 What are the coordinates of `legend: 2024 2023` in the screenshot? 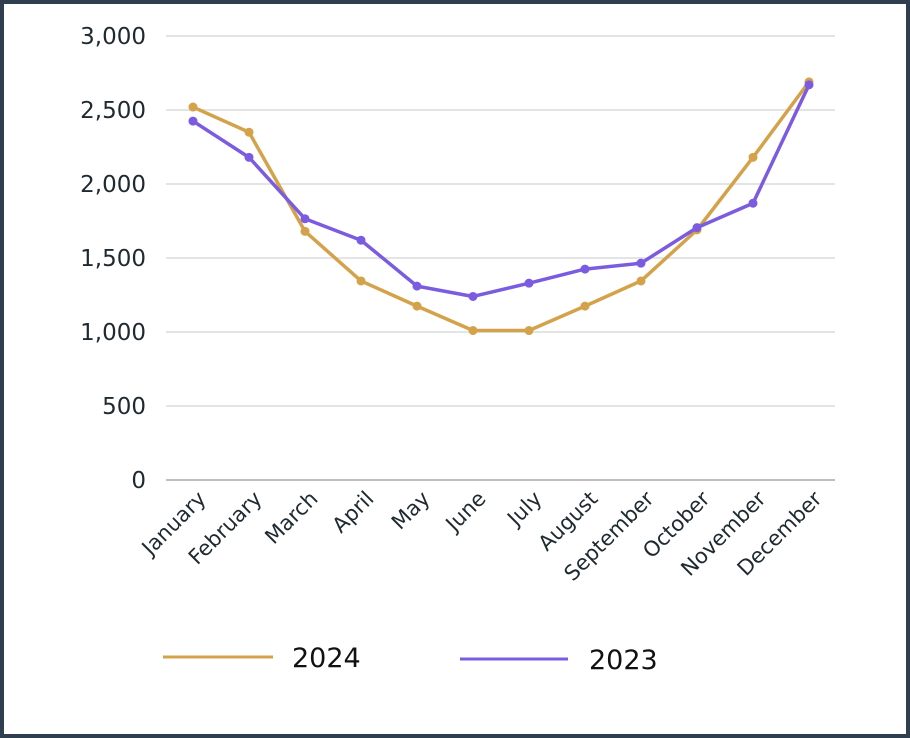 It's located at (410, 659).